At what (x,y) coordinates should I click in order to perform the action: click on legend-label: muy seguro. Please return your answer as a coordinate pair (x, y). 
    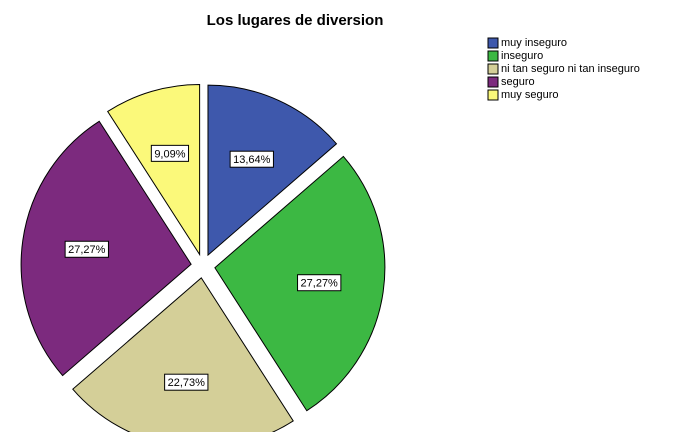
    Looking at the image, I should click on (529, 95).